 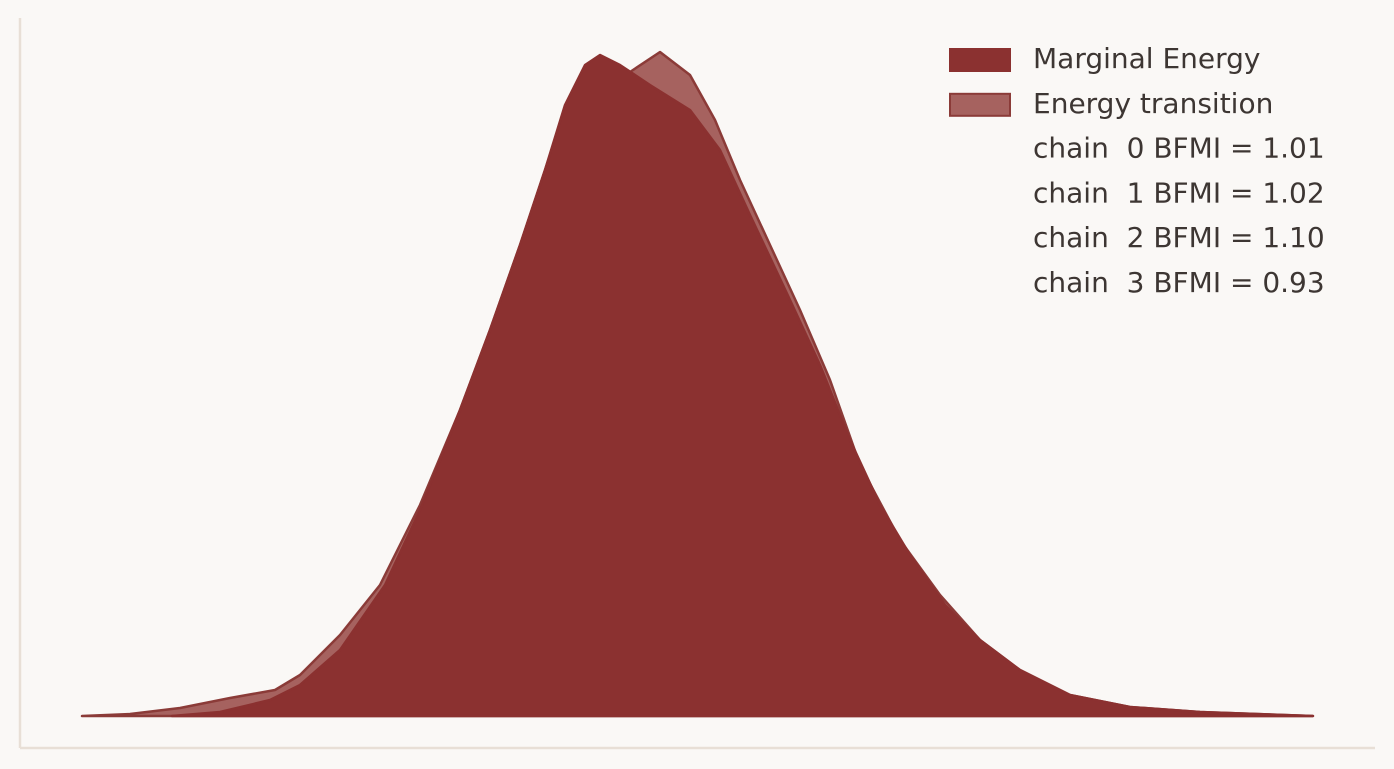 What do you see at coordinates (1147, 58) in the screenshot?
I see `legend-label: Marginal Energy` at bounding box center [1147, 58].